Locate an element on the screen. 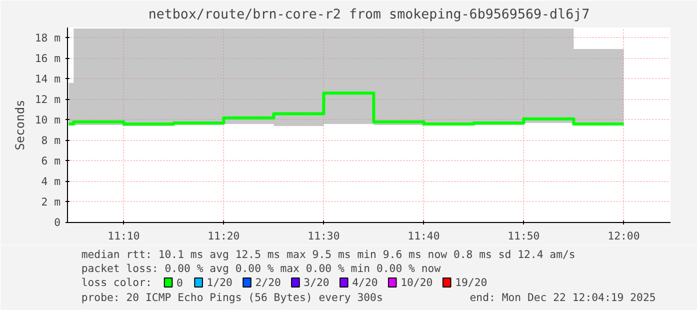 The height and width of the screenshot is (310, 697). y-tick-label: 8 m is located at coordinates (51, 140).